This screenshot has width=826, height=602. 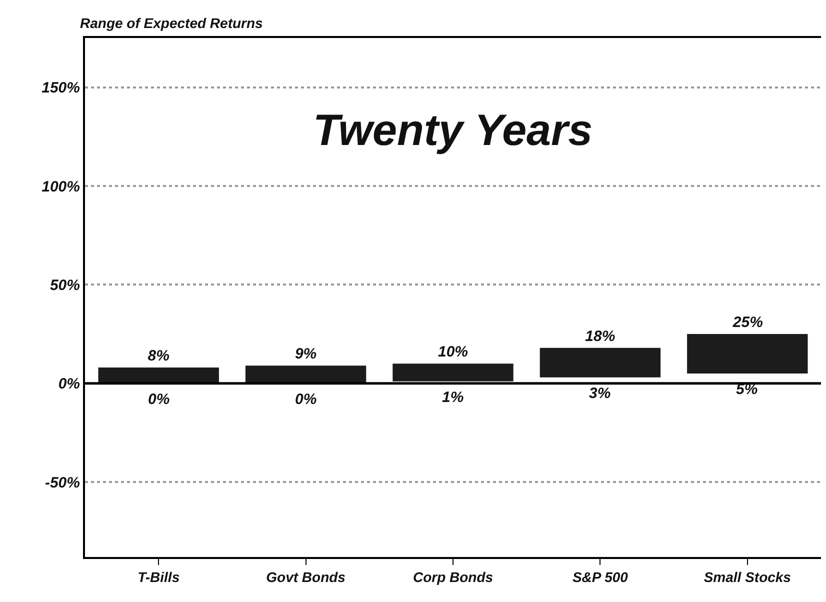 What do you see at coordinates (748, 576) in the screenshot?
I see `x-tick-label: Small Stocks` at bounding box center [748, 576].